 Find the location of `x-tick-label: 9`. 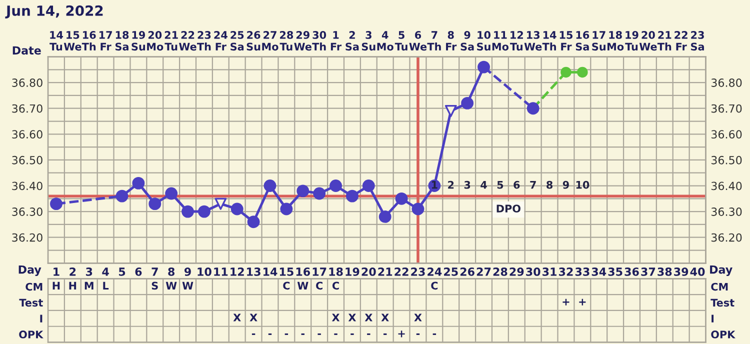

x-tick-label: 9 is located at coordinates (187, 272).